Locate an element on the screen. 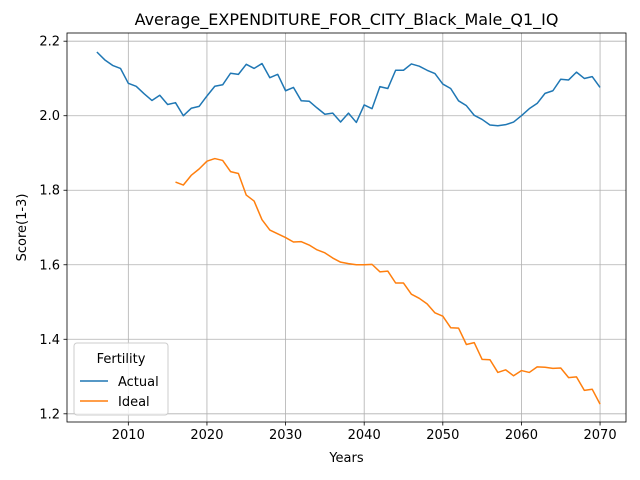 The image size is (640, 480). x-tick-label: 2020 is located at coordinates (206, 435).